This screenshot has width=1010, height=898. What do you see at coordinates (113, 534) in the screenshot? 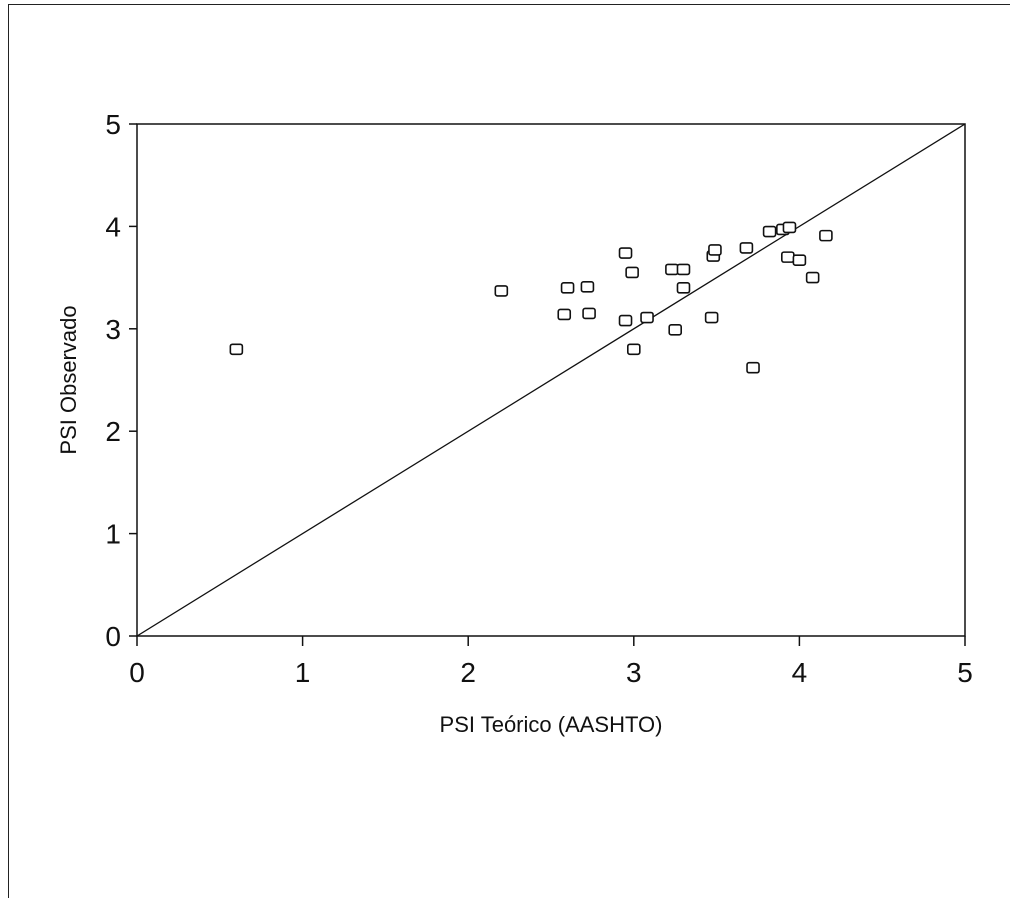
I see `y-tick-label: 1` at bounding box center [113, 534].